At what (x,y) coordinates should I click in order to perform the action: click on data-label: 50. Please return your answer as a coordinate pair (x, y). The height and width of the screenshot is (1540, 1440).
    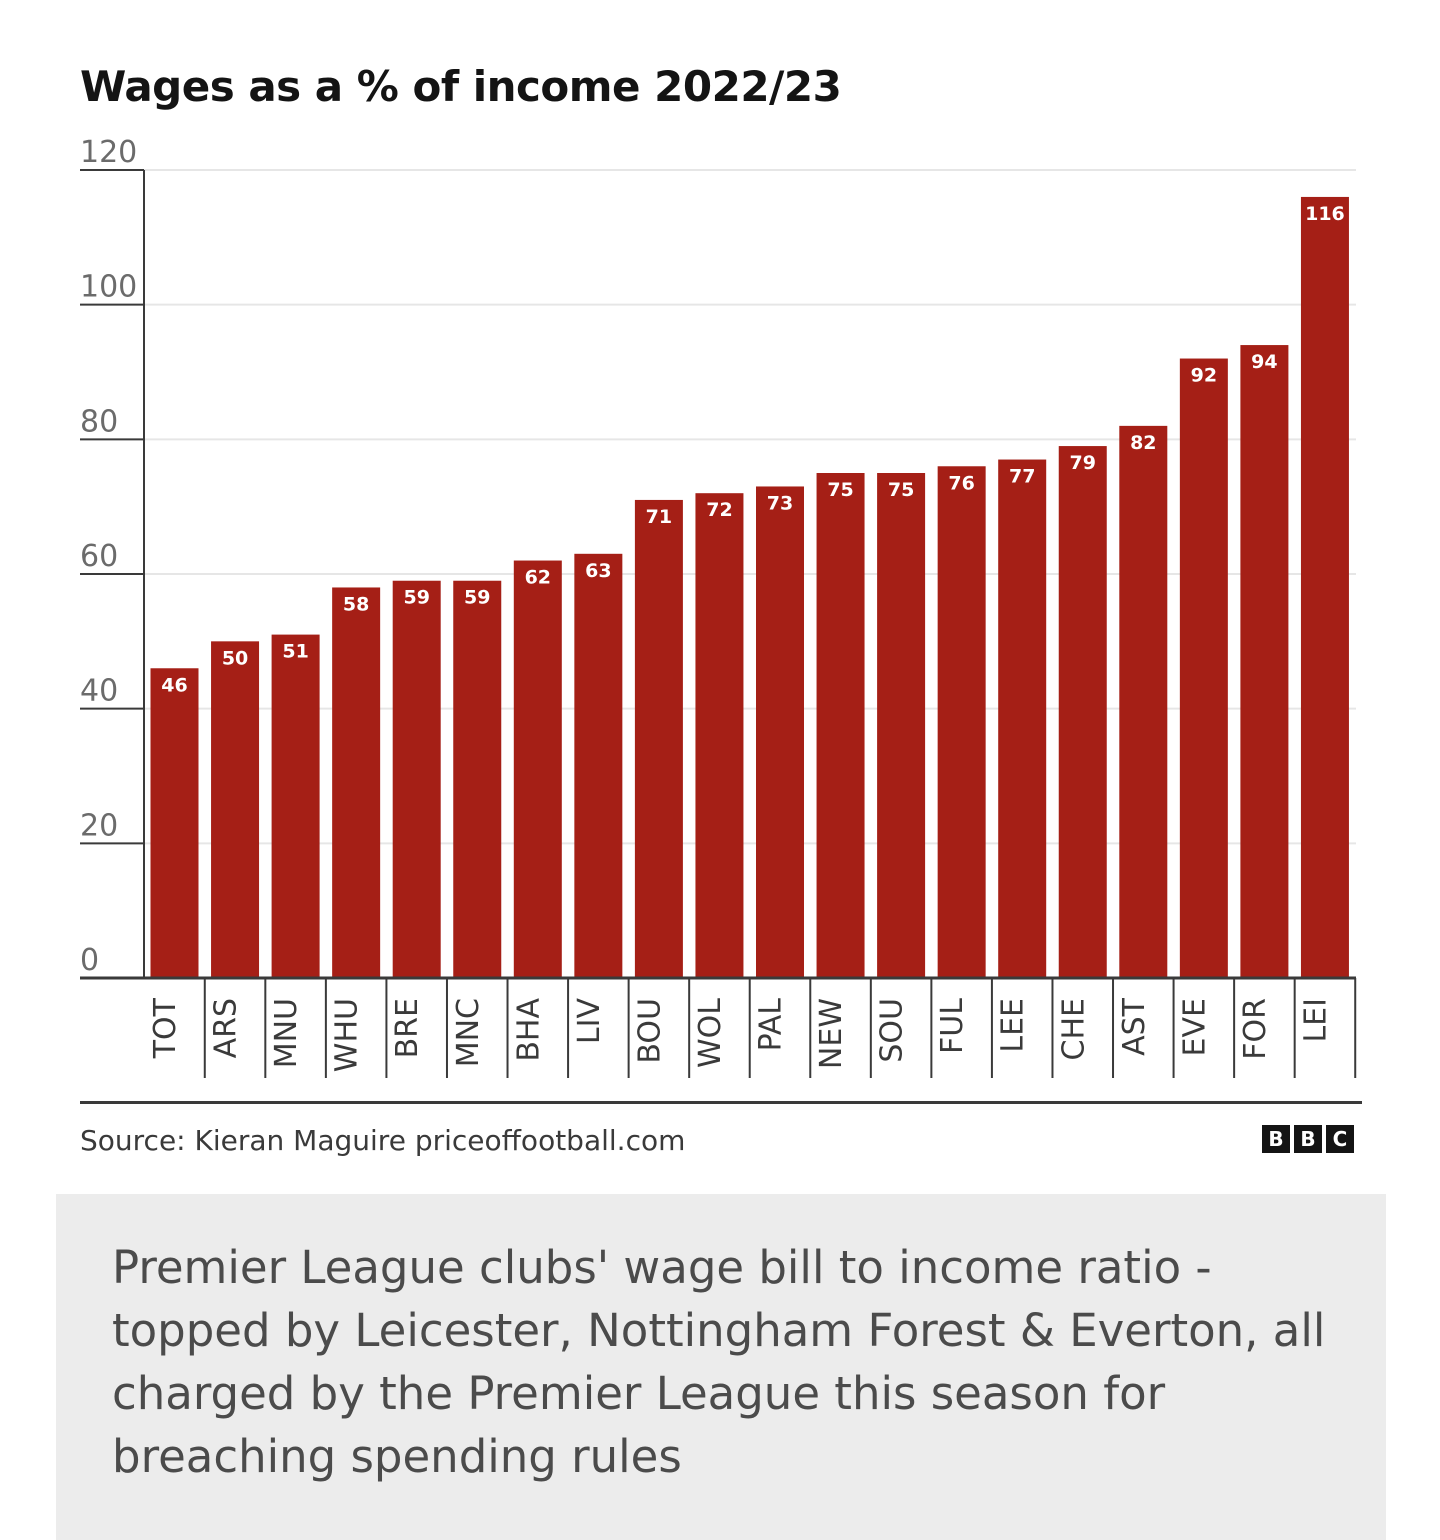
    Looking at the image, I should click on (235, 658).